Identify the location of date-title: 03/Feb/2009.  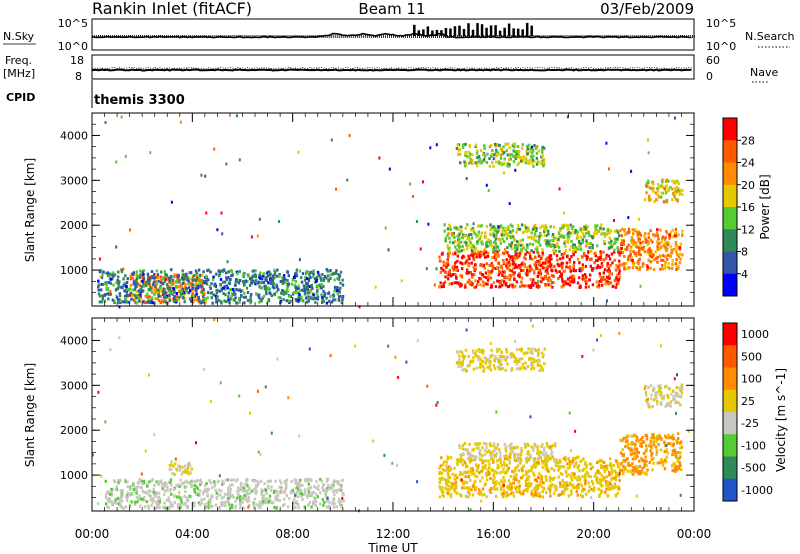
(647, 9).